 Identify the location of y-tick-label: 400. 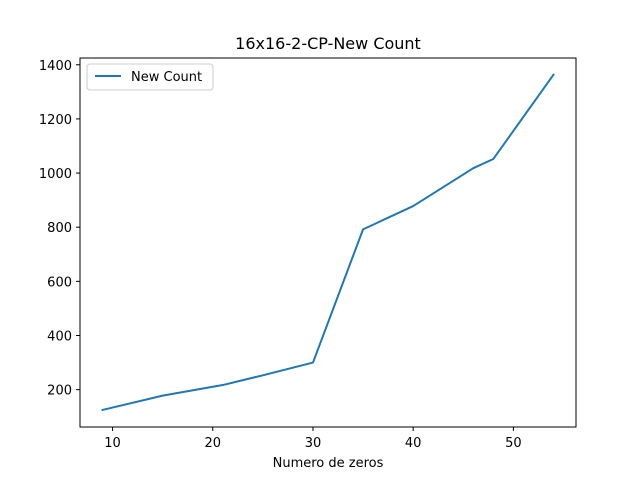
(59, 336).